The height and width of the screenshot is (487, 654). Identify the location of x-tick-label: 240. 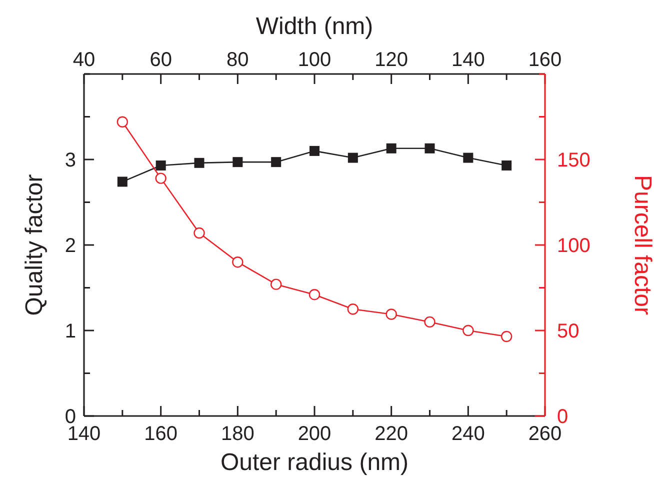
(468, 434).